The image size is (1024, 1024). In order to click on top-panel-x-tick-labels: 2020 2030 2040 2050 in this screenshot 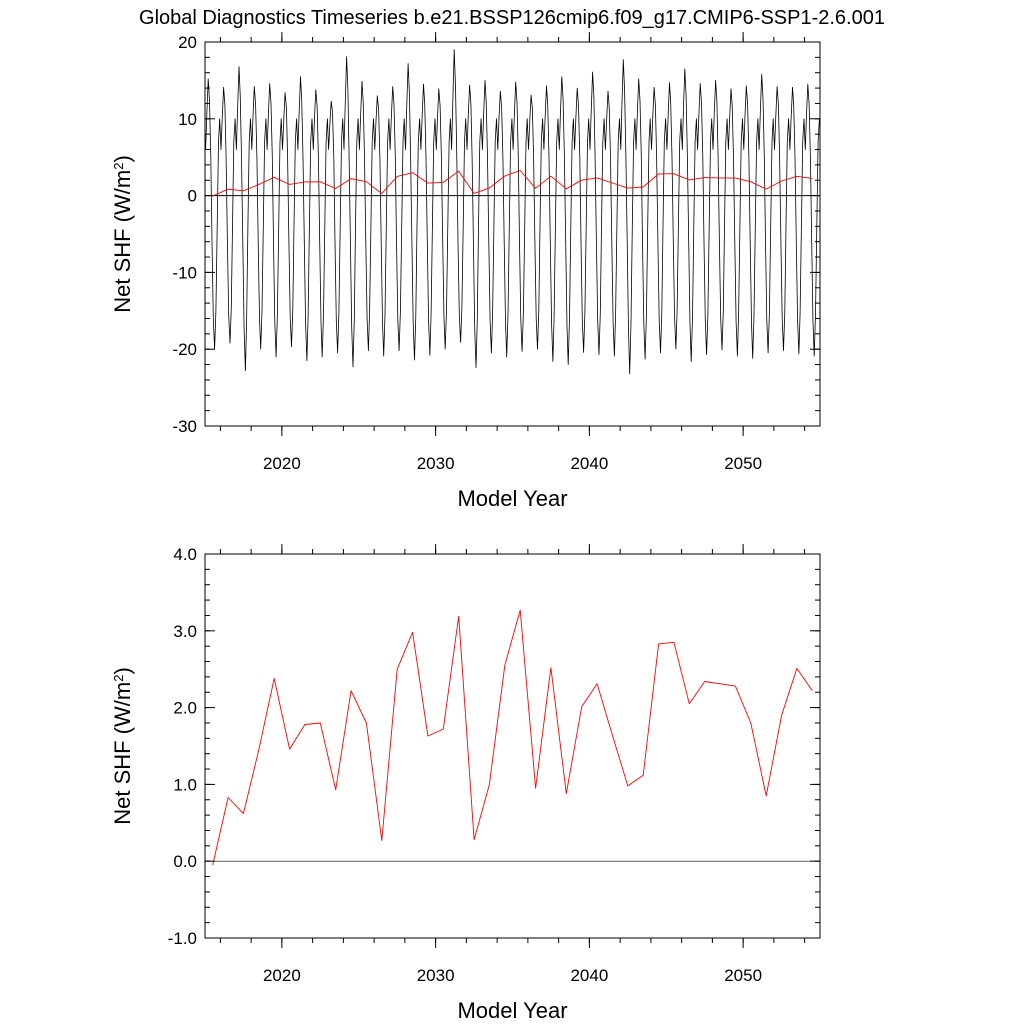, I will do `click(512, 463)`.